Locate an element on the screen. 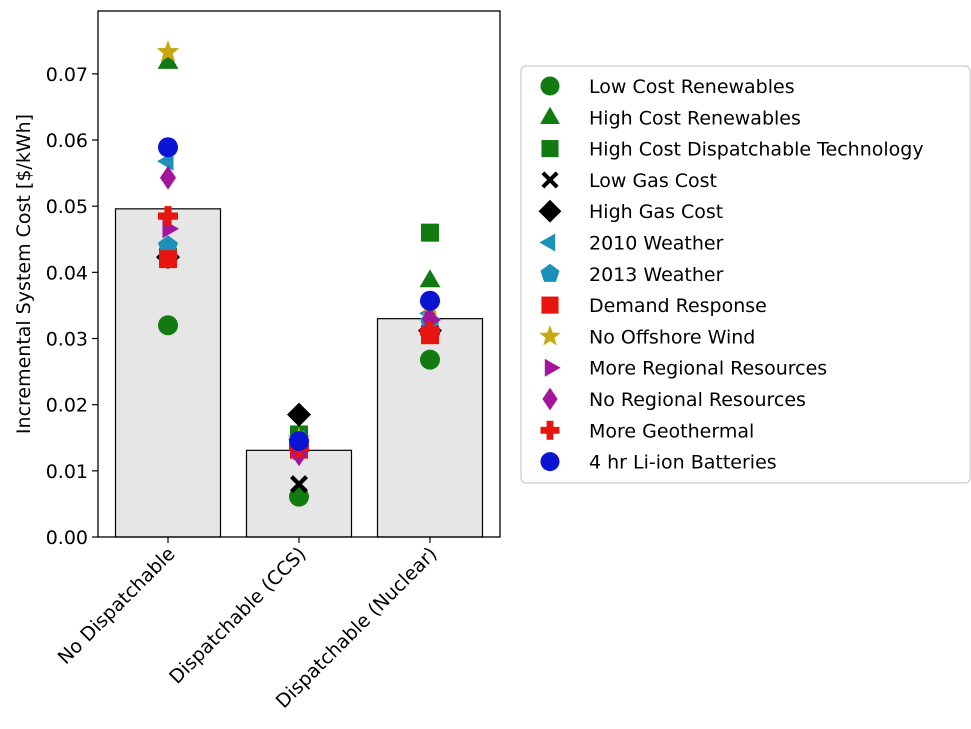 This screenshot has height=729, width=971. legend-label: Demand Response is located at coordinates (678, 306).